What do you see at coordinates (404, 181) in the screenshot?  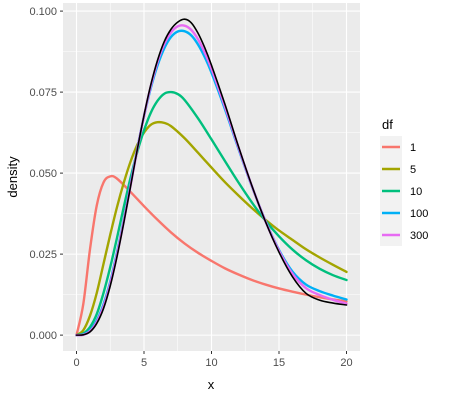 I see `legend: df 1 5 10 100 300` at bounding box center [404, 181].